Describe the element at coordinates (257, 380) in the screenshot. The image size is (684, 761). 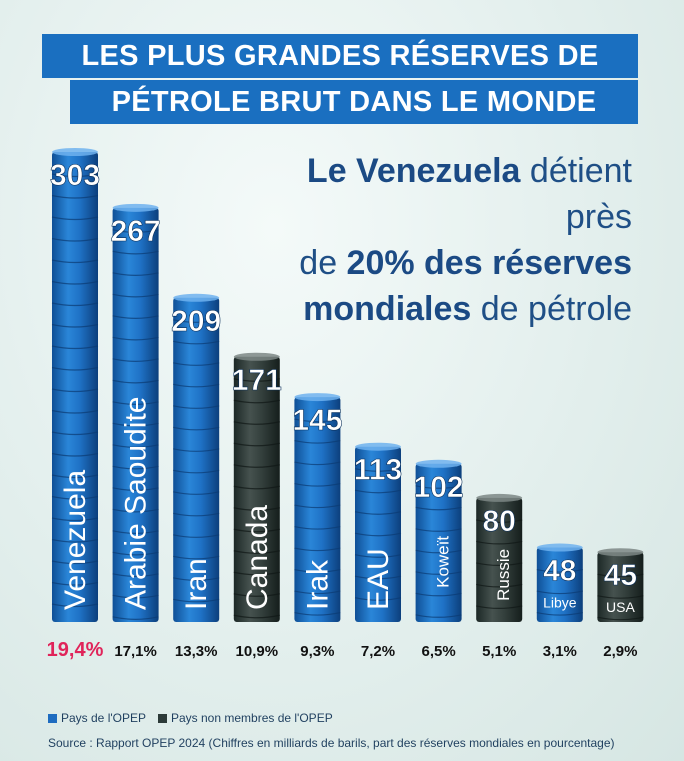
I see `value-label-canada: 171` at that location.